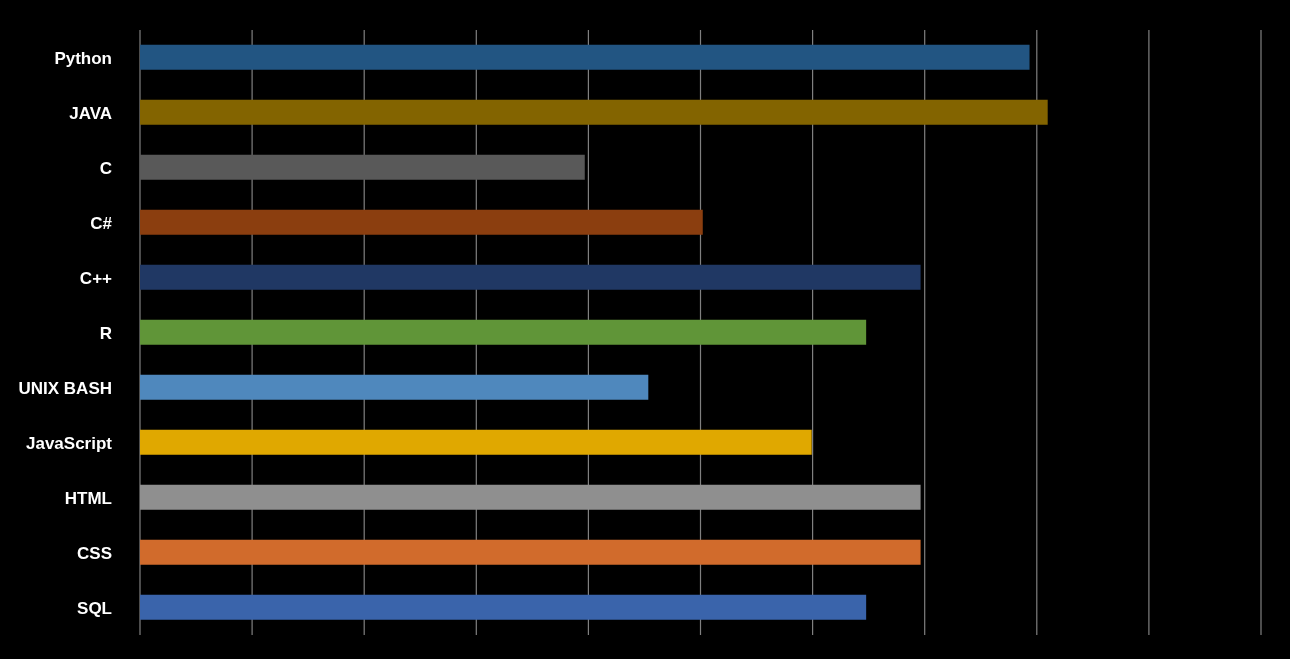  I want to click on y-tick-label: R, so click(105, 333).